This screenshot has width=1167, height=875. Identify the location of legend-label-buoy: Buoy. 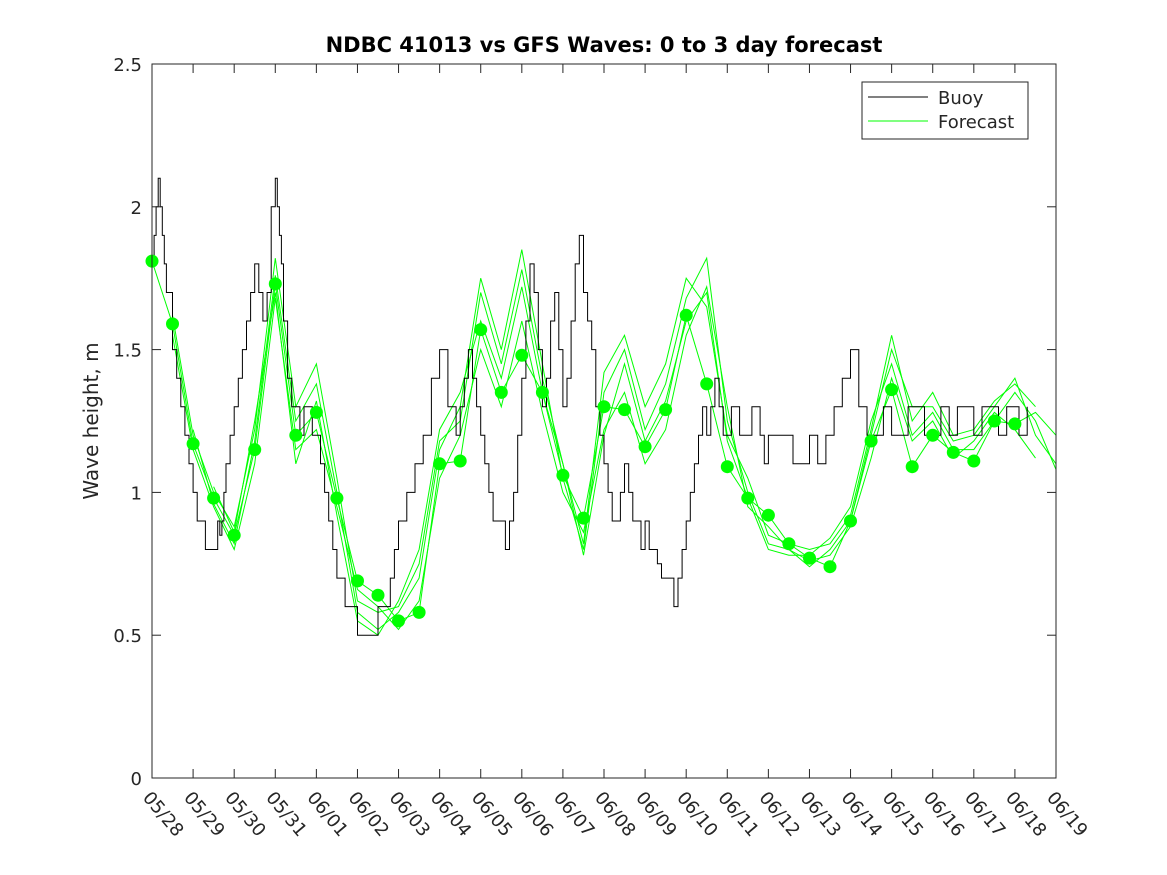
(961, 98).